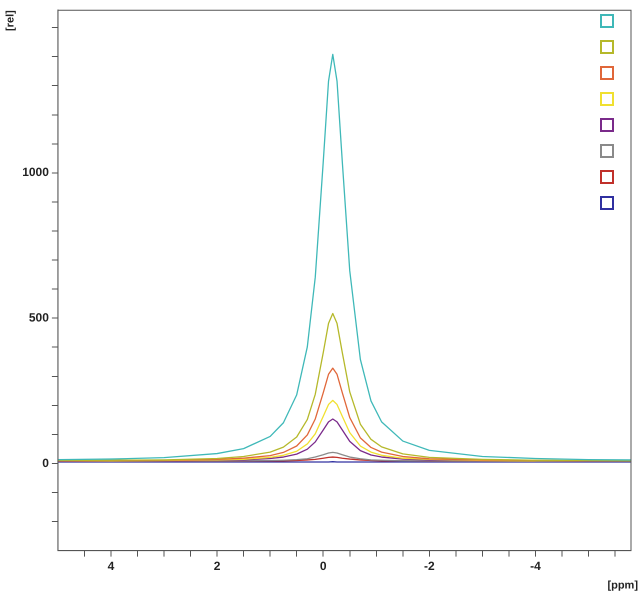 This screenshot has height=595, width=641. I want to click on x-tick-label: -4, so click(536, 566).